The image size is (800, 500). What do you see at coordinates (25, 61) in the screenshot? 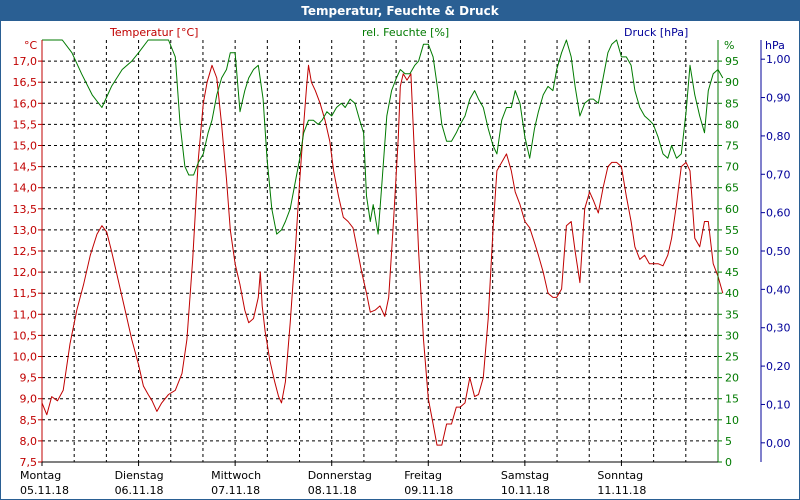
I see `temperature-tick-label: 17,0` at bounding box center [25, 61].